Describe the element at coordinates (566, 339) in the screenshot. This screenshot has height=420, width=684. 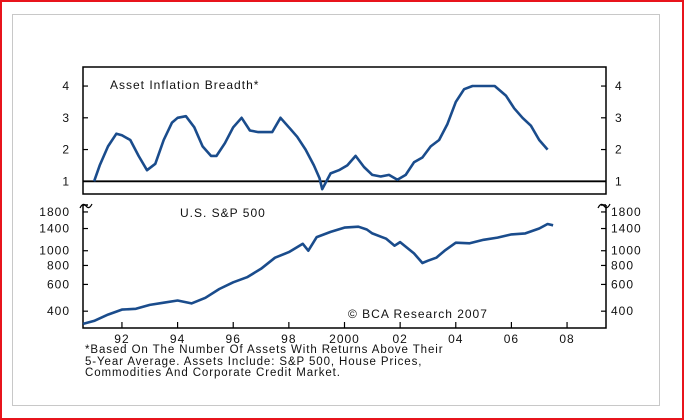
I see `sp500-xtick-label-8: 08` at that location.